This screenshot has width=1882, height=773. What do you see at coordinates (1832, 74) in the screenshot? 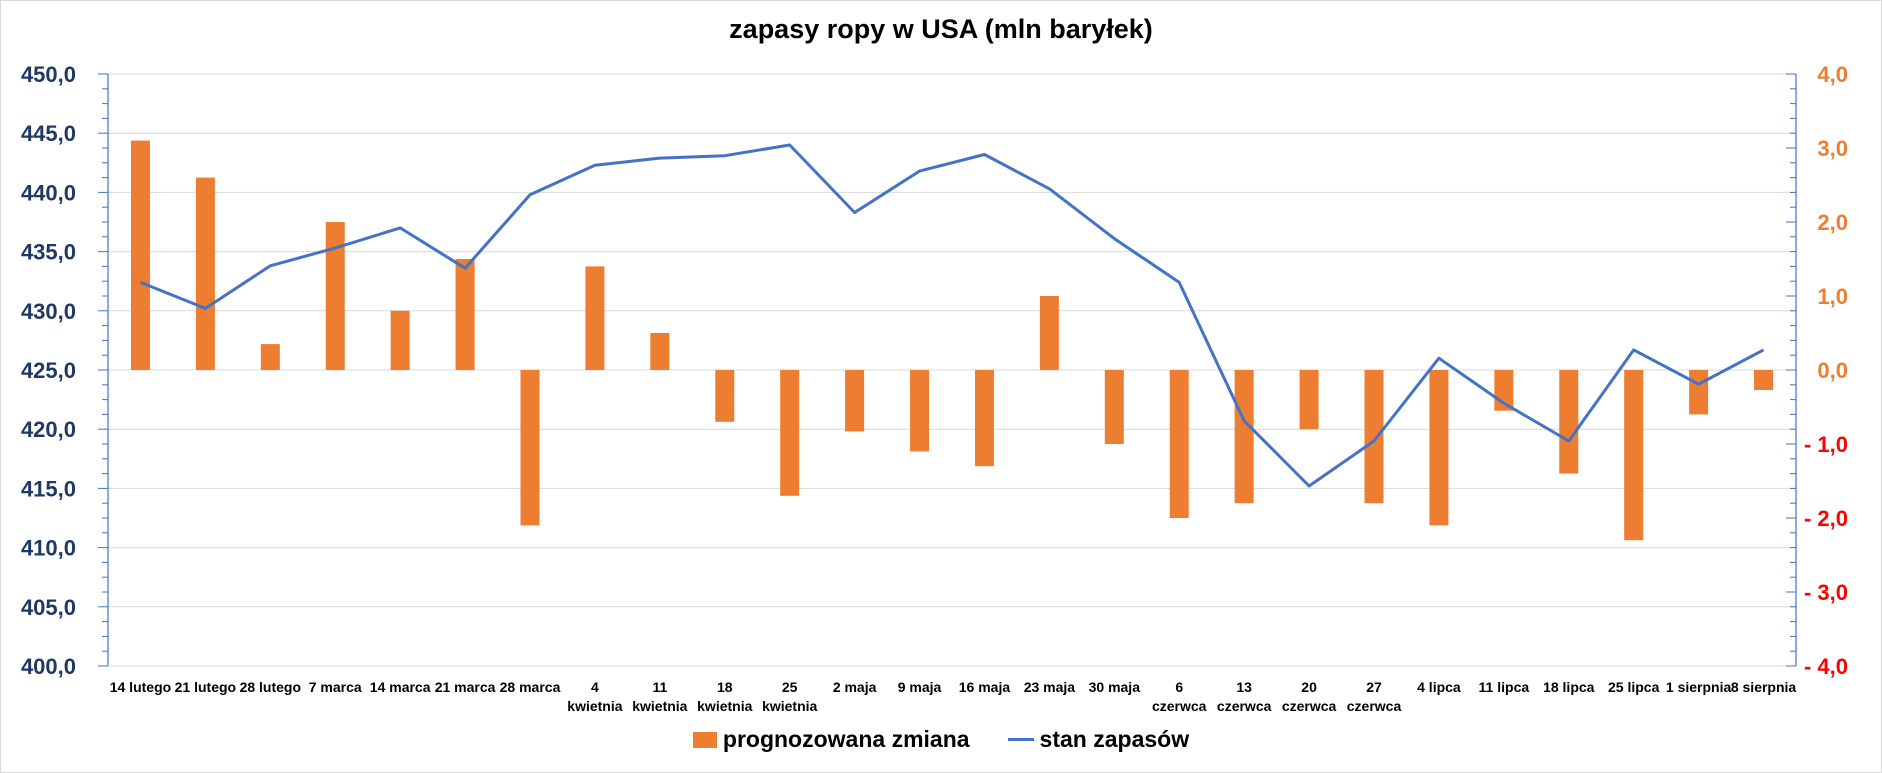
I see `right-tick-label: 4,0` at bounding box center [1832, 74].